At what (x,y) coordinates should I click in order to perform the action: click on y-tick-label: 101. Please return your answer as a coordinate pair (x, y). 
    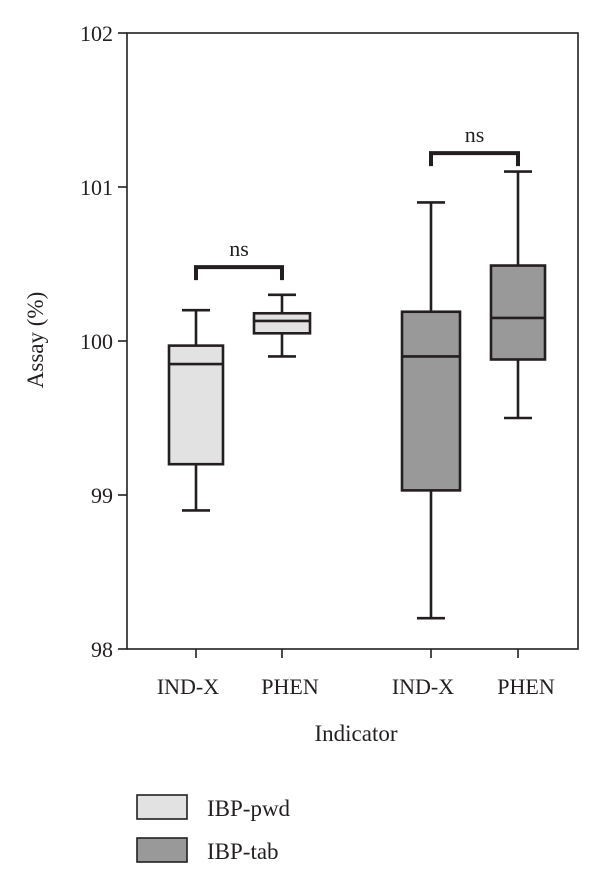
    Looking at the image, I should click on (96, 187).